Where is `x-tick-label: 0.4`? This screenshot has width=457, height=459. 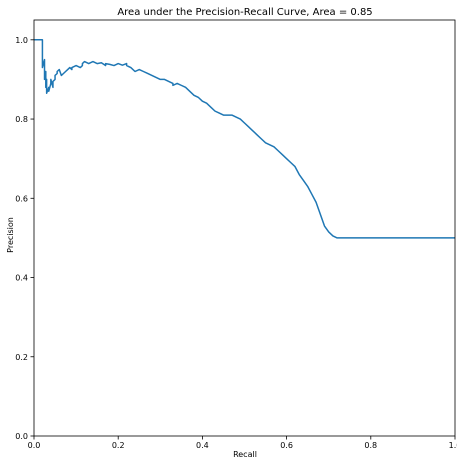 x-tick-label: 0.4 is located at coordinates (202, 445).